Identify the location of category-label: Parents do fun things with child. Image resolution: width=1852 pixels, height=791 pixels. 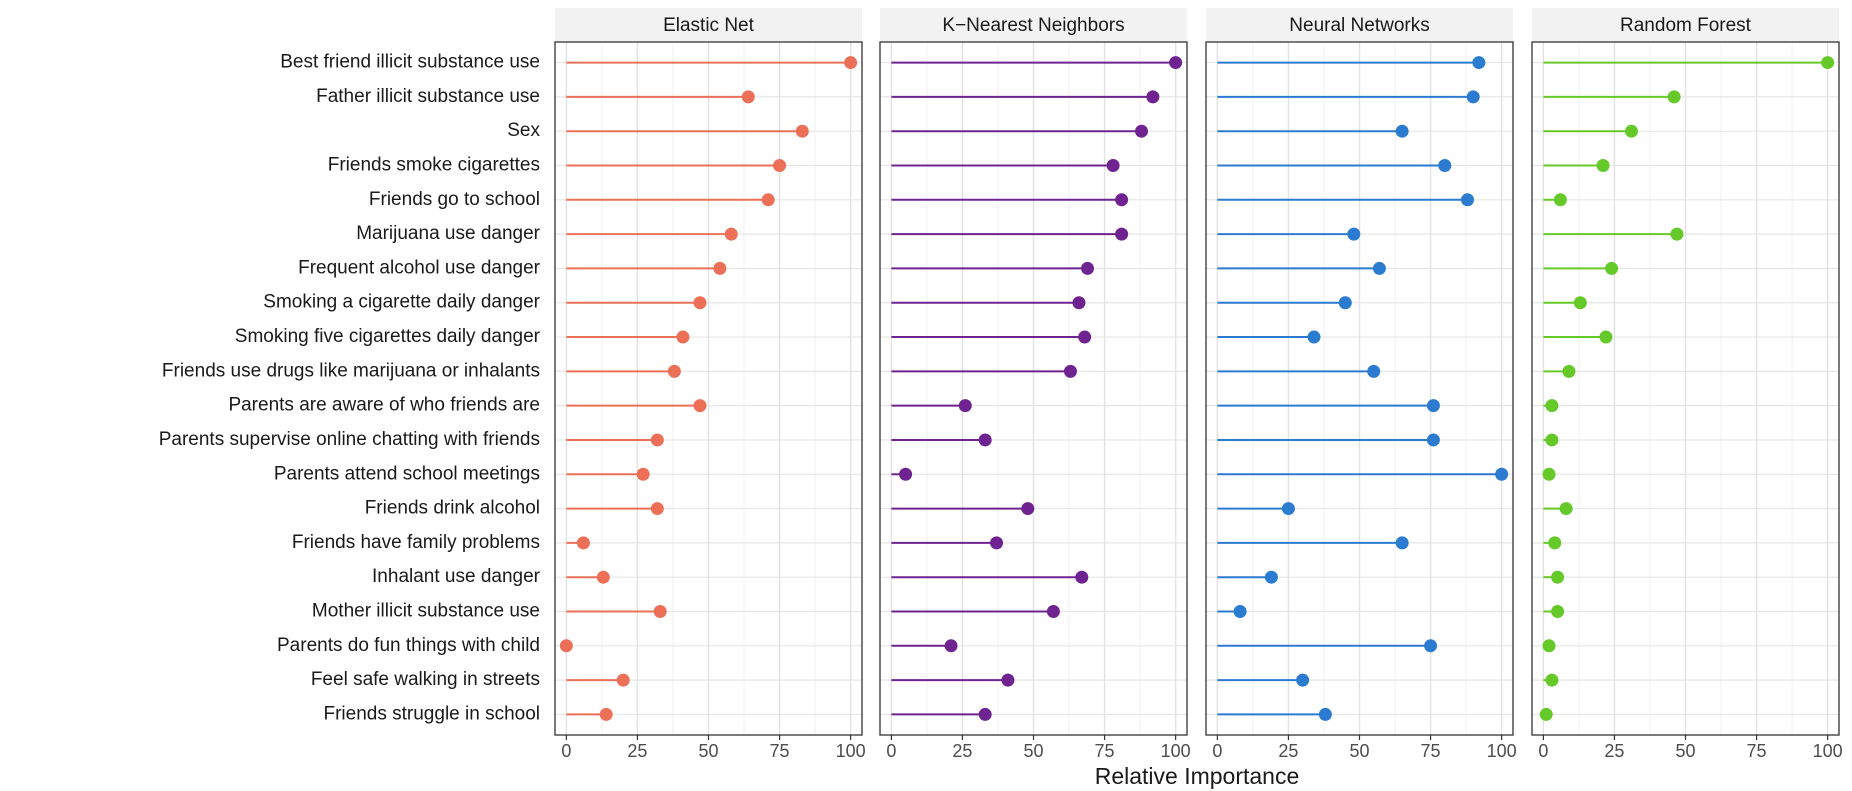
(408, 645).